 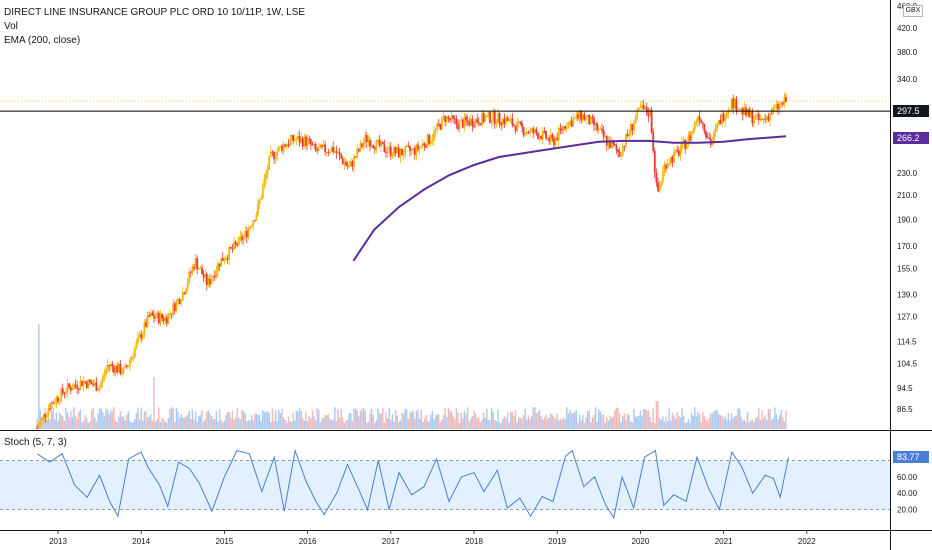 I want to click on stoch-tick-label: 20.00, so click(x=907, y=510).